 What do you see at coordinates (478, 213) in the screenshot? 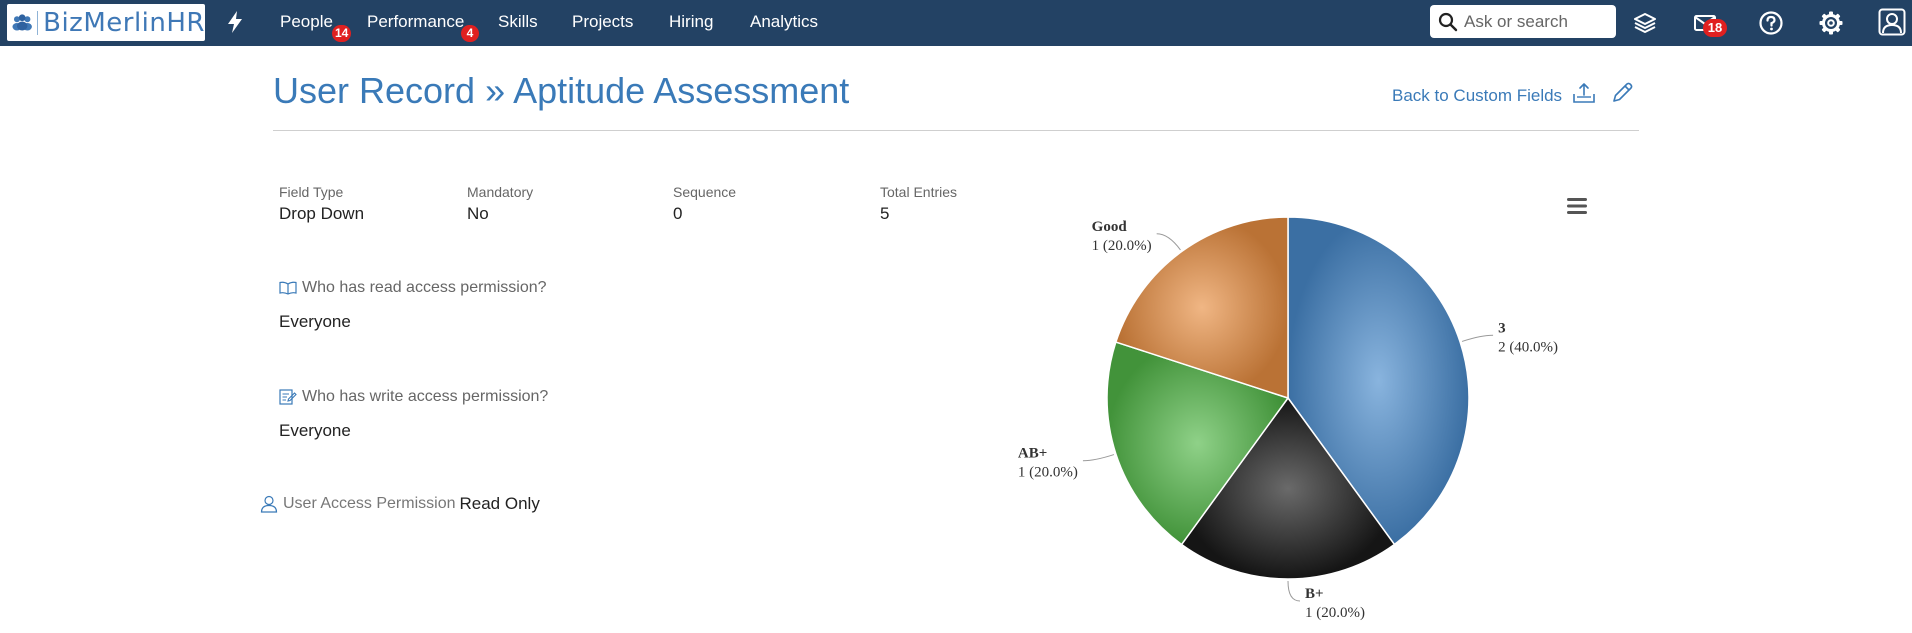
I see `mandatory-value: No` at bounding box center [478, 213].